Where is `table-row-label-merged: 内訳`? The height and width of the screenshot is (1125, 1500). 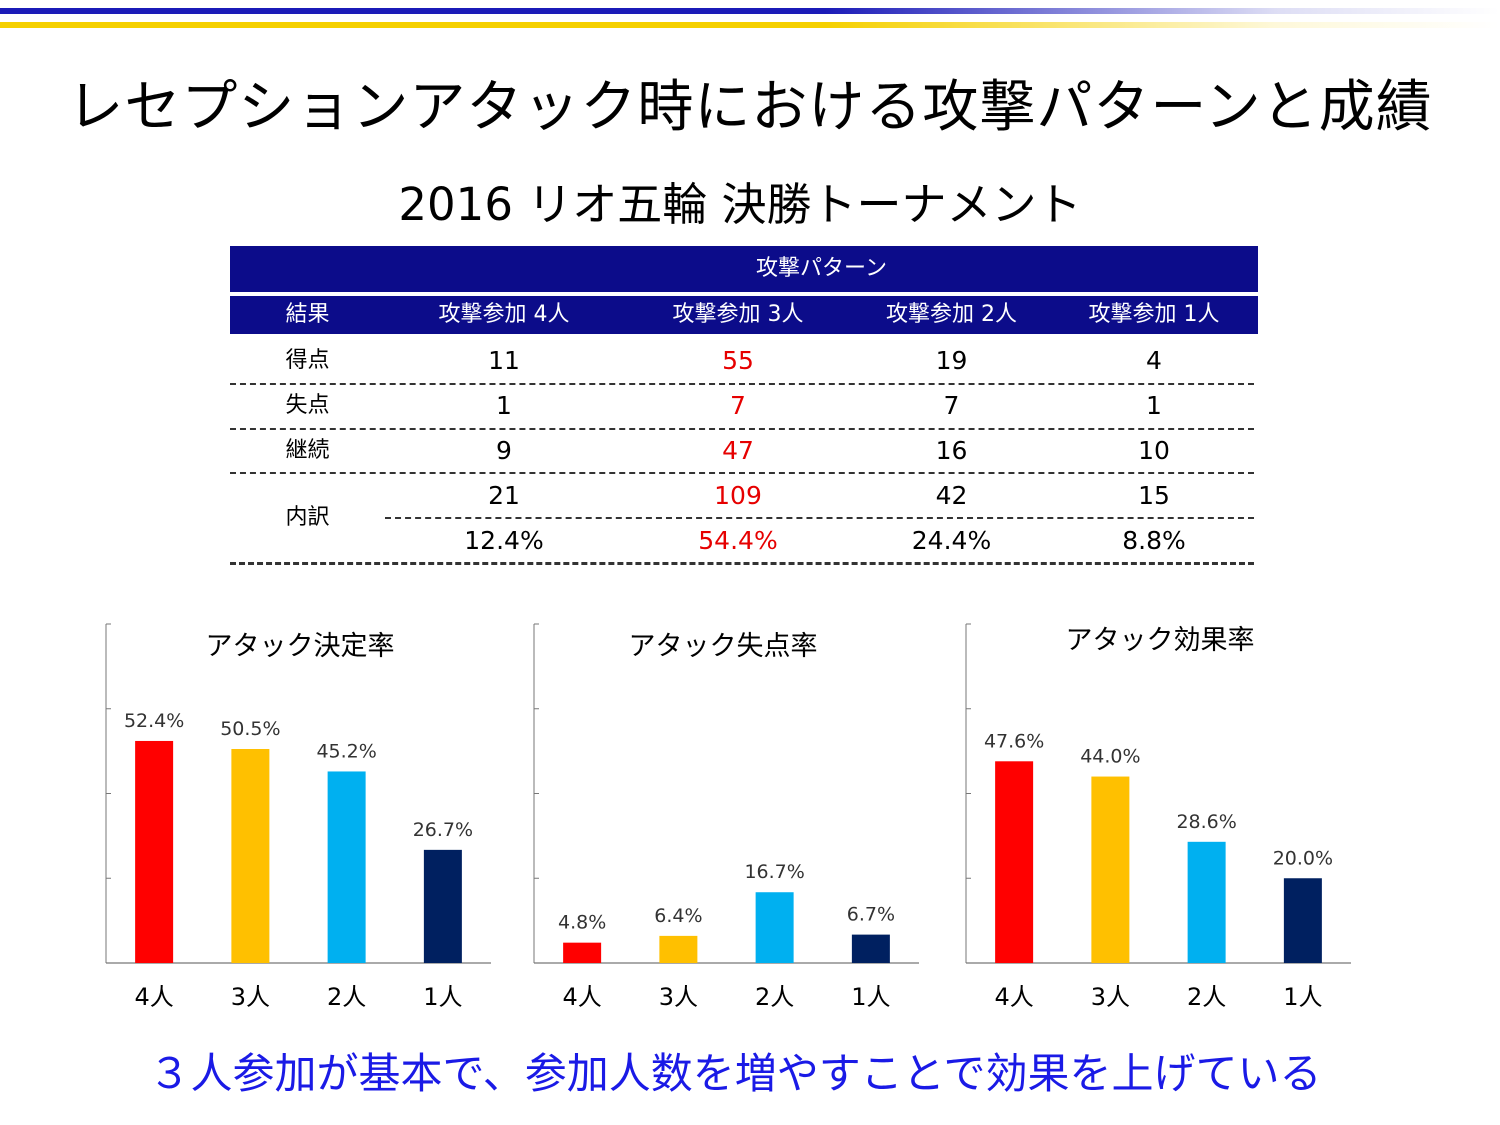
table-row-label-merged: 内訳 is located at coordinates (307, 518).